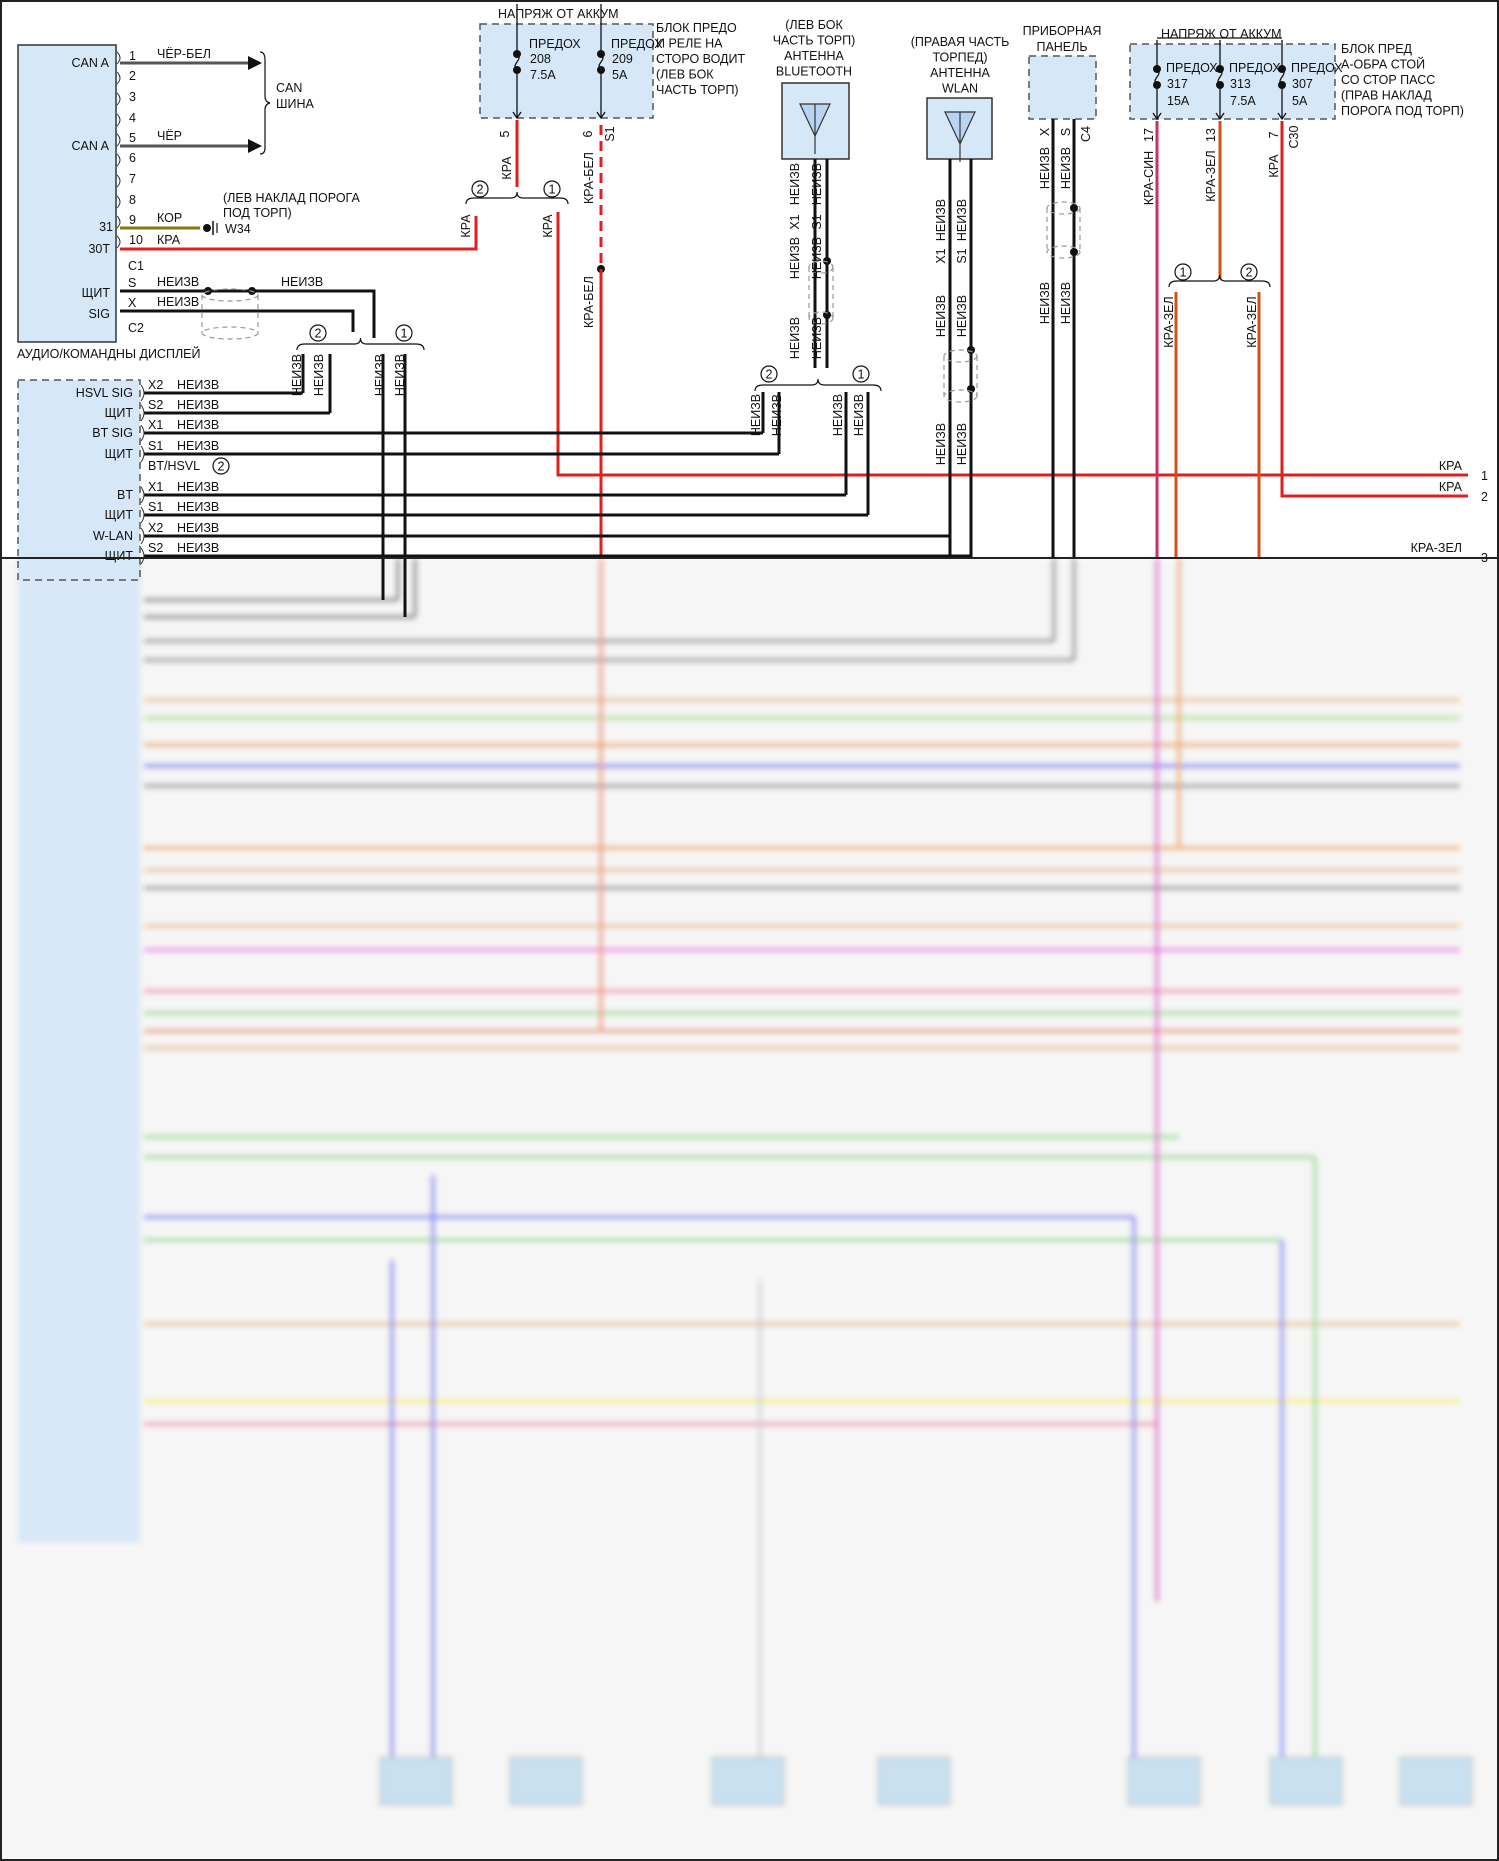  I want to click on module-body, so click(79, 1050).